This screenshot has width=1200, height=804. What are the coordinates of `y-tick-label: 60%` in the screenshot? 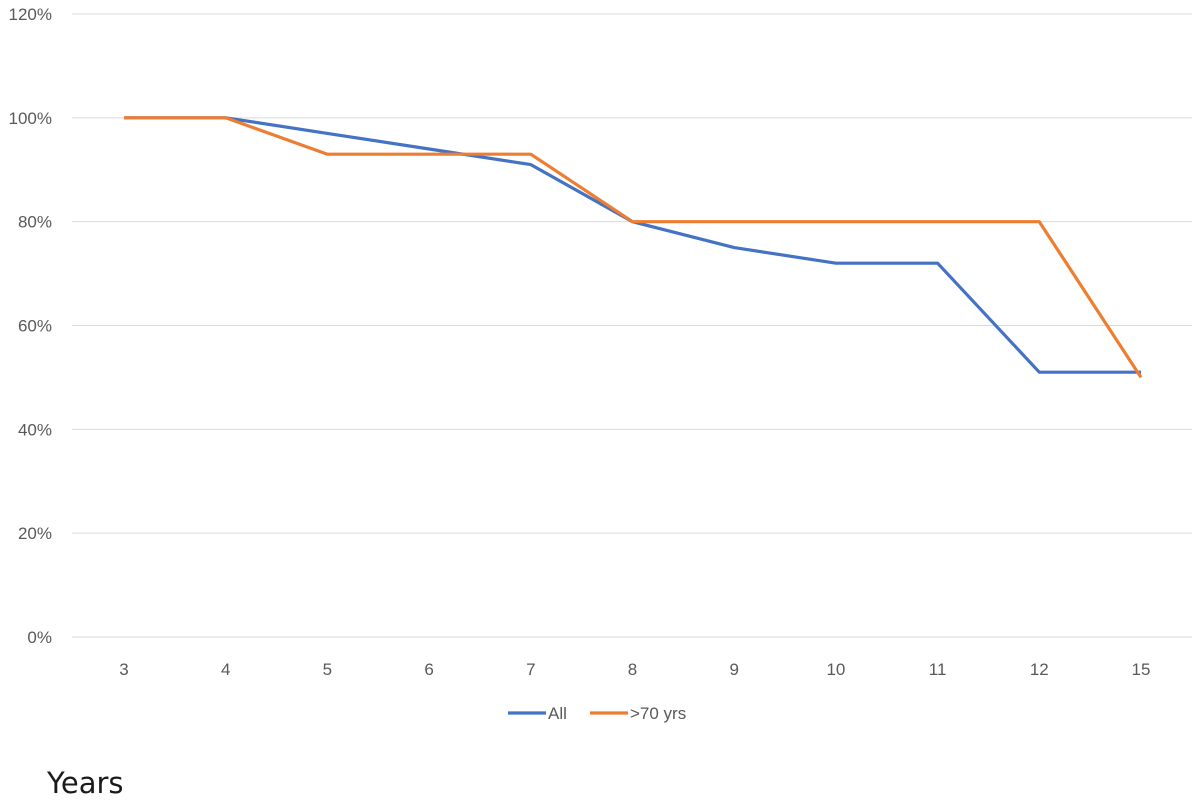 It's located at (35, 326).